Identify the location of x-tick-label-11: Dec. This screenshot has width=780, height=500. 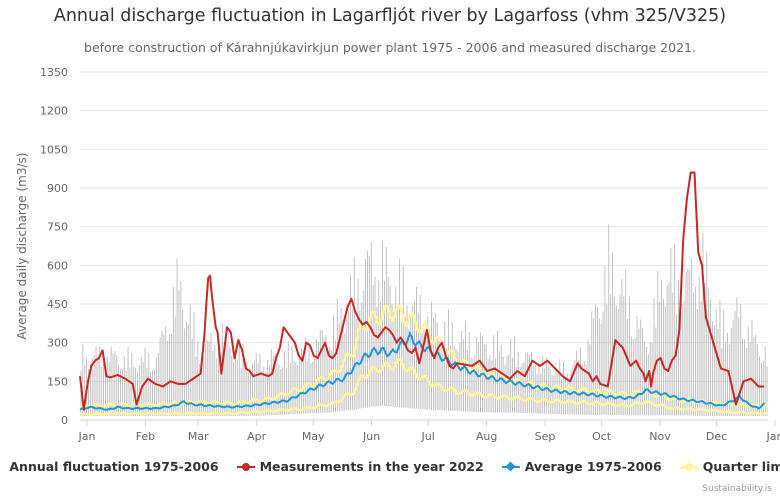
(716, 436).